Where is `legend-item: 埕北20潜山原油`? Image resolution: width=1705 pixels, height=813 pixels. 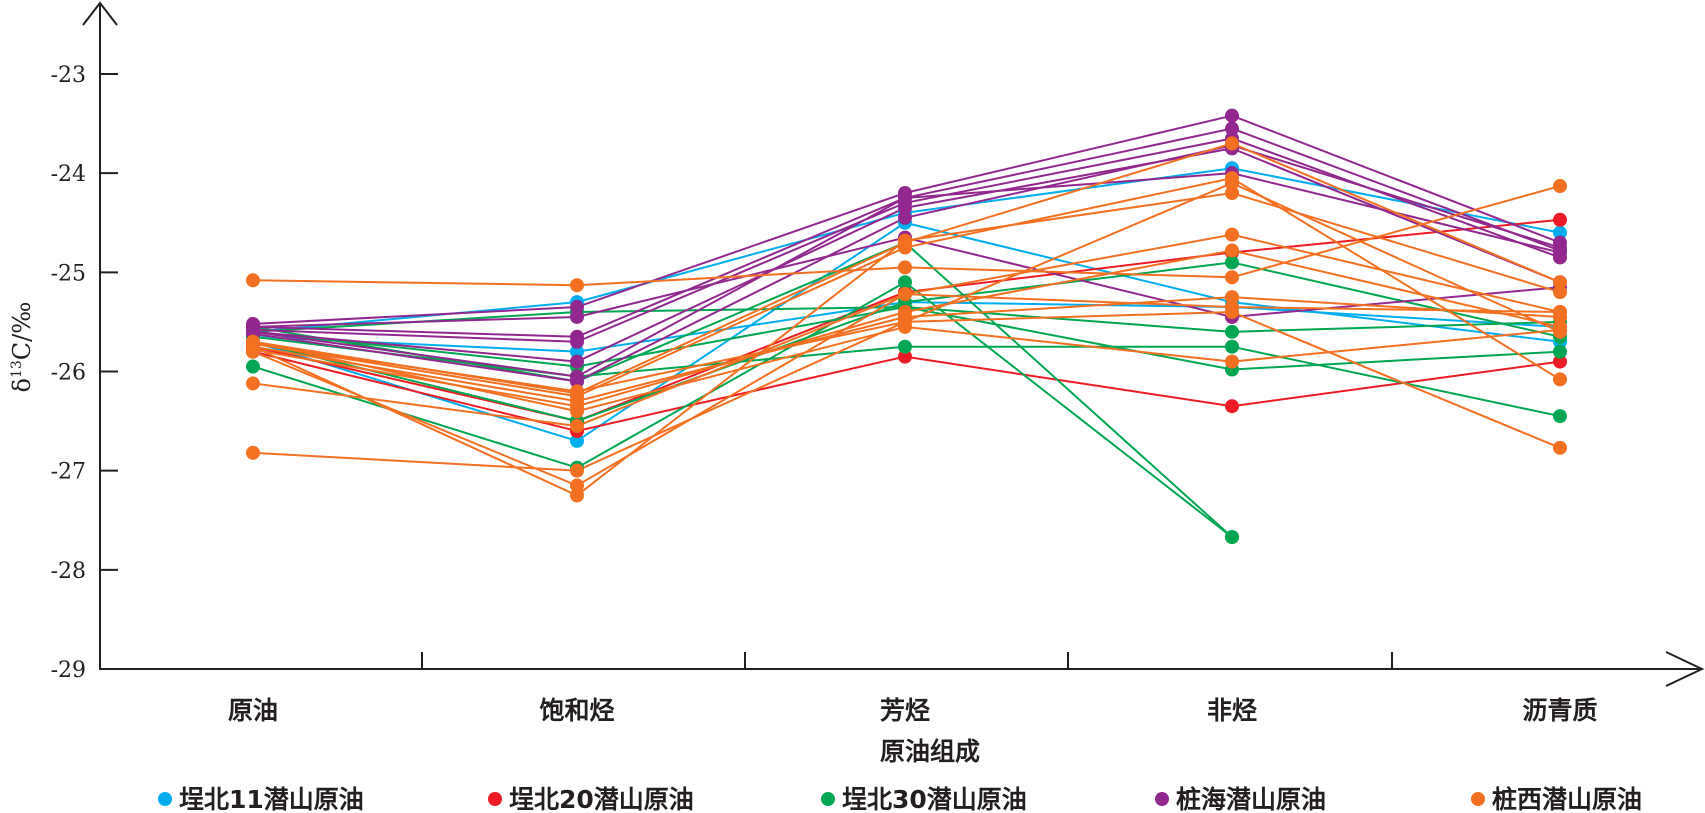 legend-item: 埕北20潜山原油 is located at coordinates (591, 799).